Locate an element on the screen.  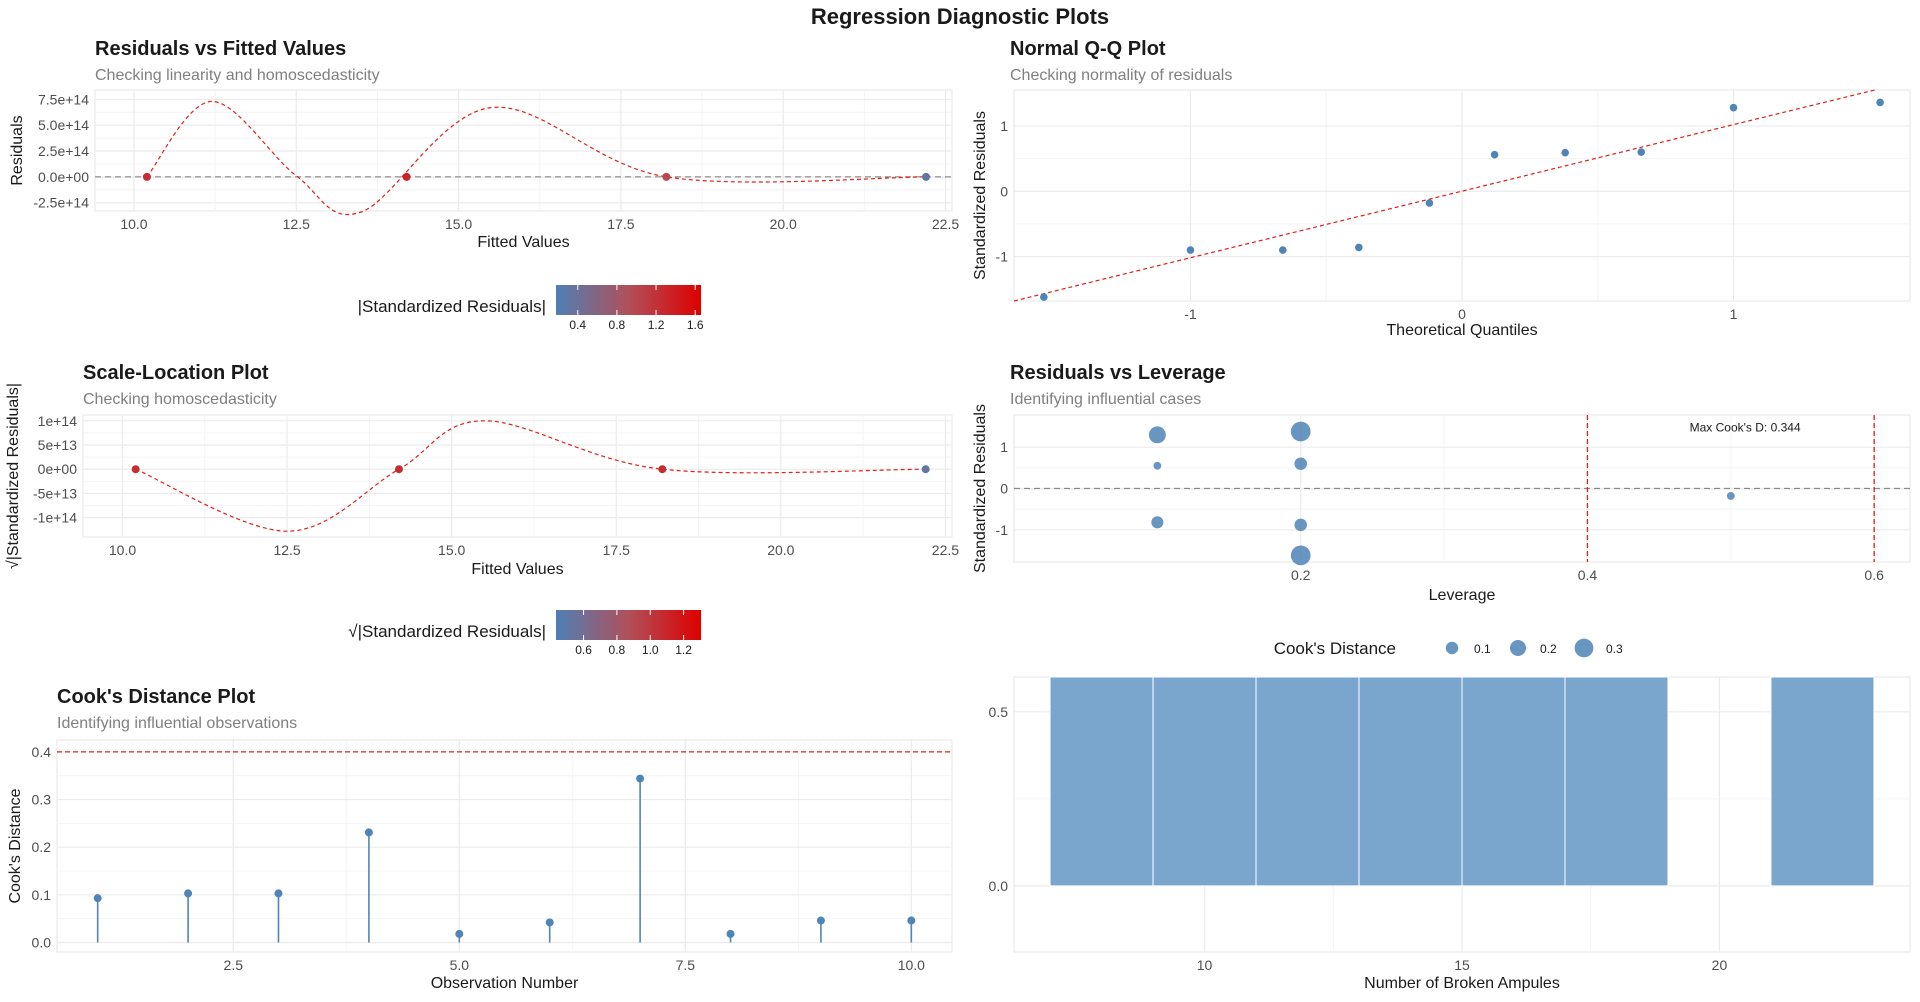
sl-y-axis-label: √|Standardized Residuals| is located at coordinates (13, 476).